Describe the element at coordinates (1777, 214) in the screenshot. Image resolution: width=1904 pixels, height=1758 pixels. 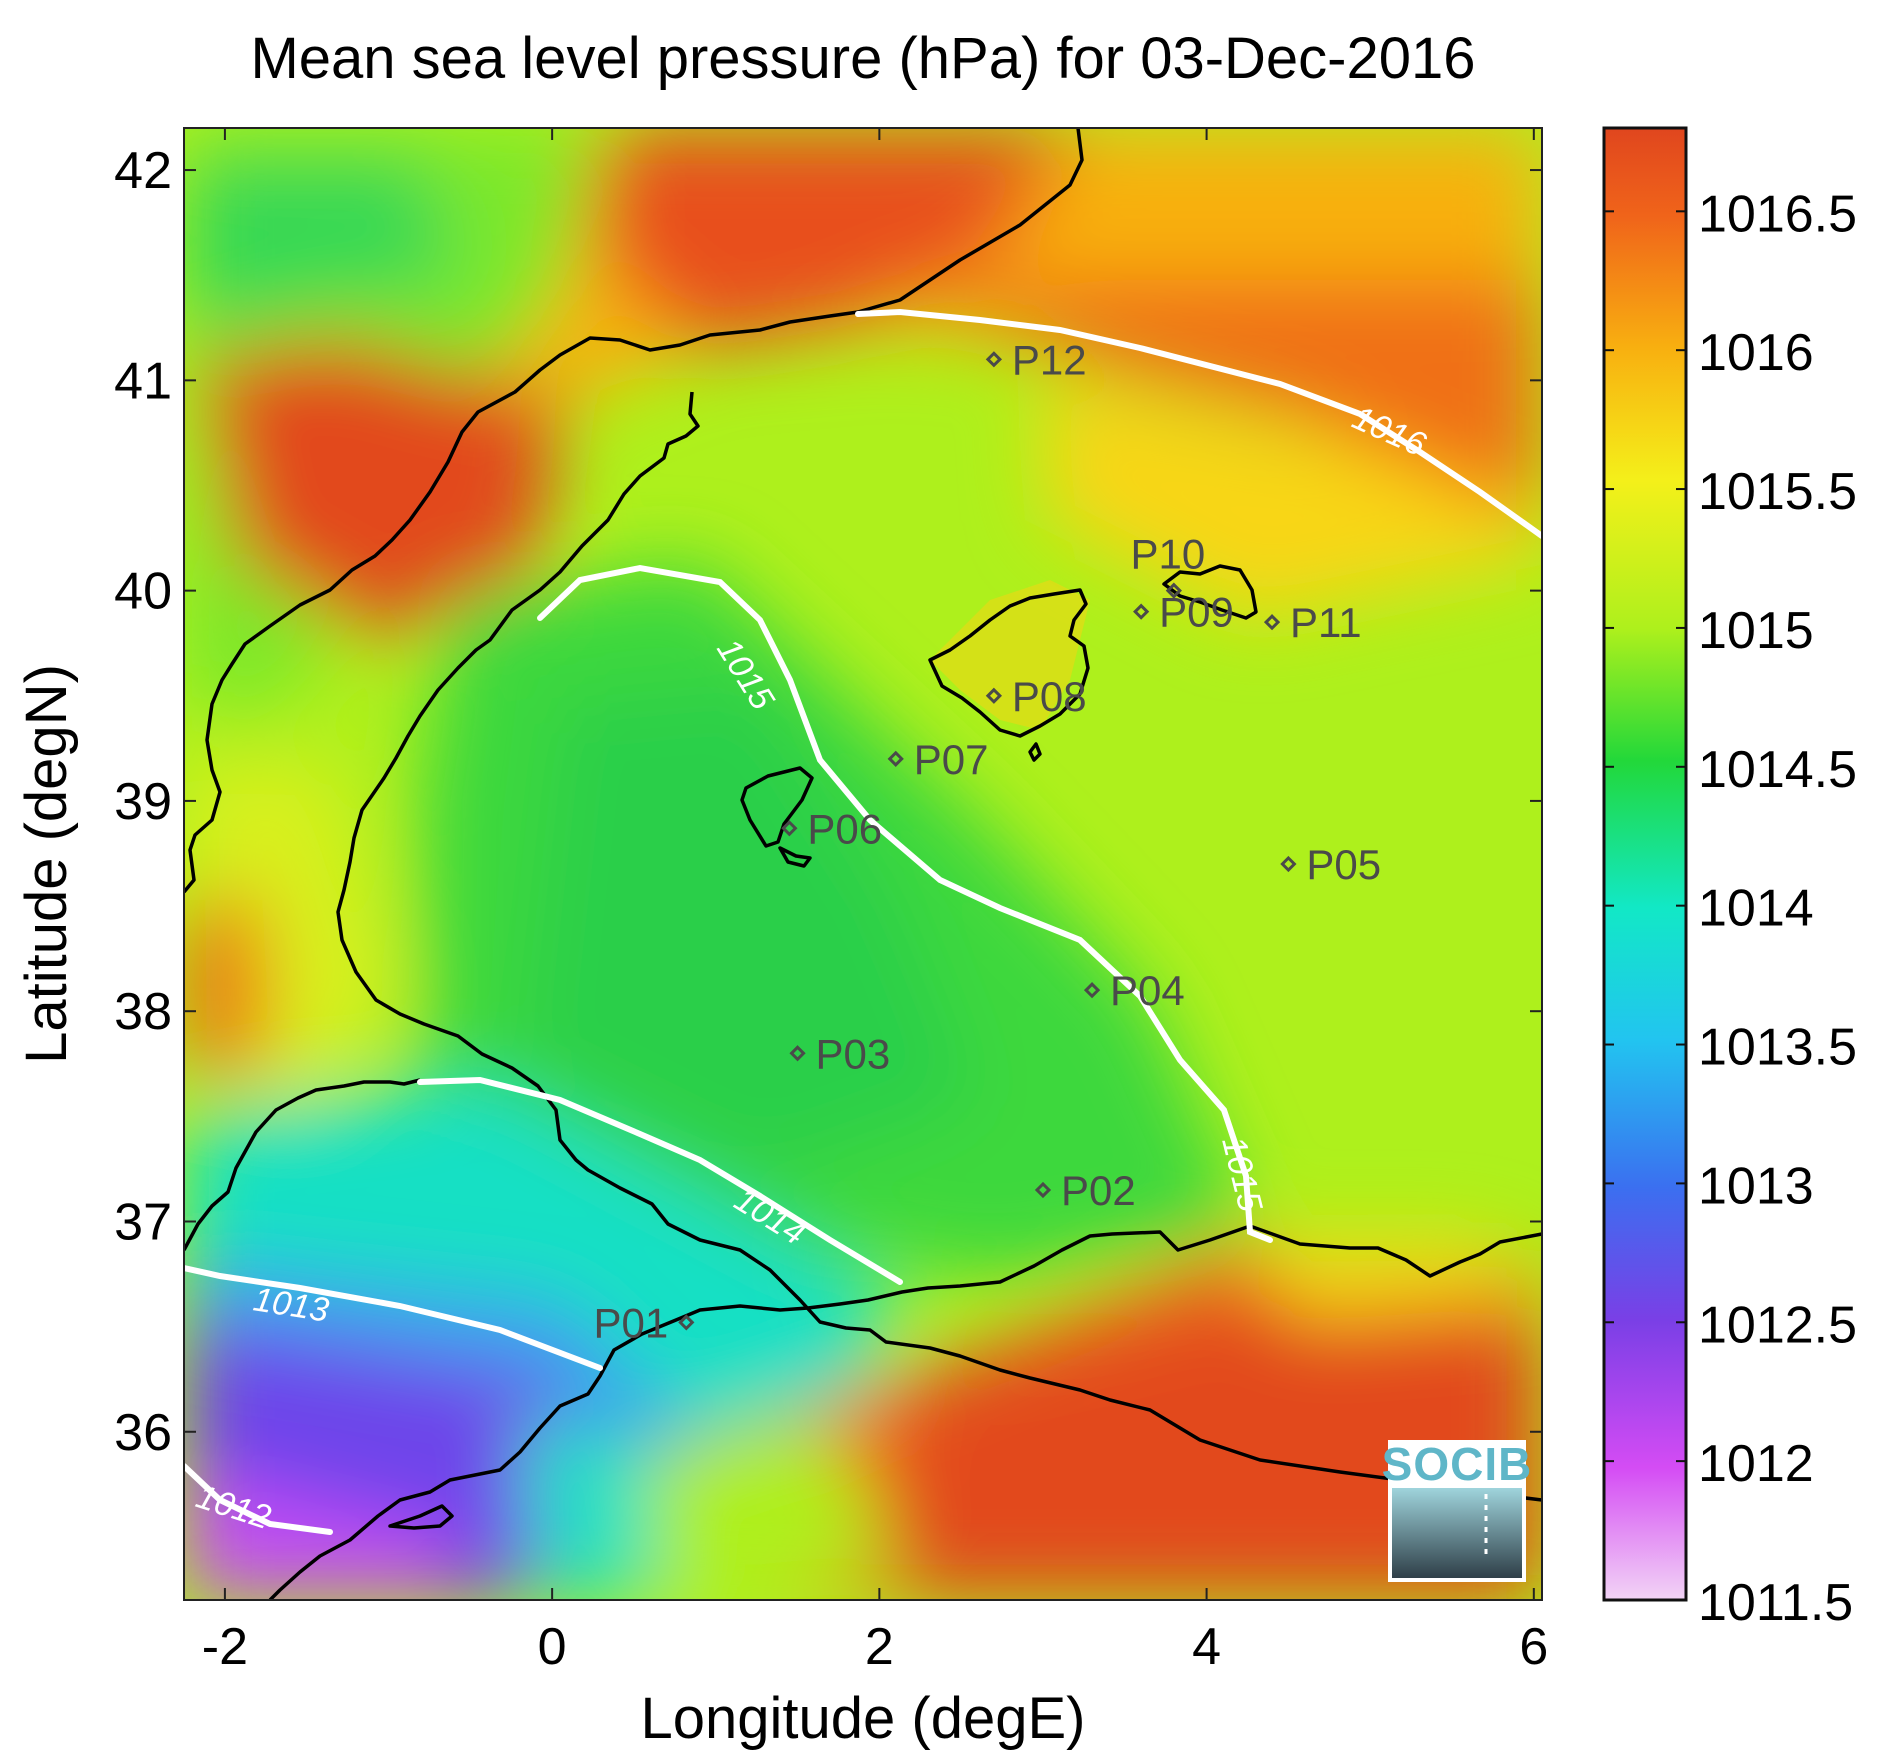
I see `colorbar-tick-label: 1016.5` at that location.